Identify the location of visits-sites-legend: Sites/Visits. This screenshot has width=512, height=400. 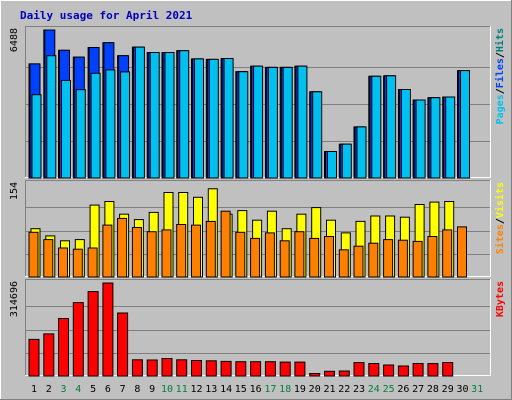
(500, 218).